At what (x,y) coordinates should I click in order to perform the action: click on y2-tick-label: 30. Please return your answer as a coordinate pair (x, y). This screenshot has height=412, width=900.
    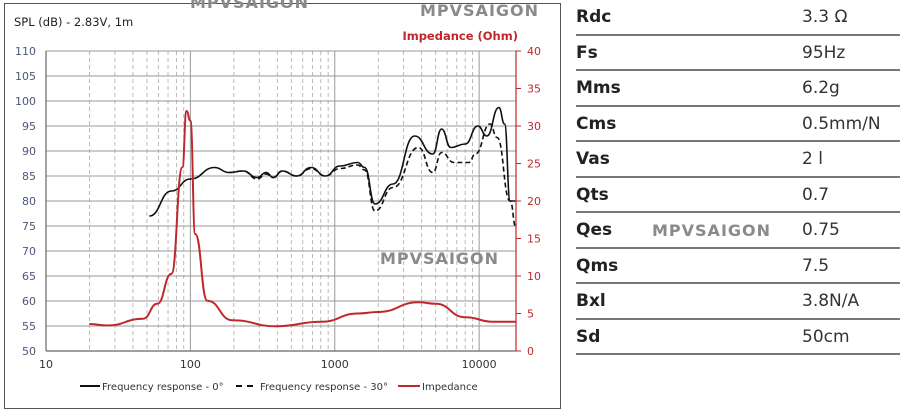
    Looking at the image, I should click on (534, 126).